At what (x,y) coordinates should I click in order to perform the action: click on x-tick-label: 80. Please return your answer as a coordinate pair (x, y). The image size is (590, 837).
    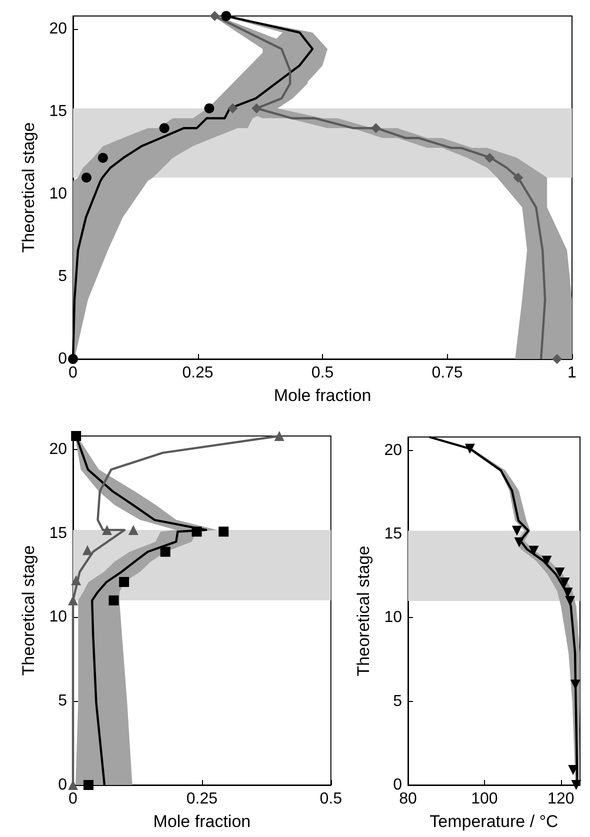
    Looking at the image, I should click on (408, 799).